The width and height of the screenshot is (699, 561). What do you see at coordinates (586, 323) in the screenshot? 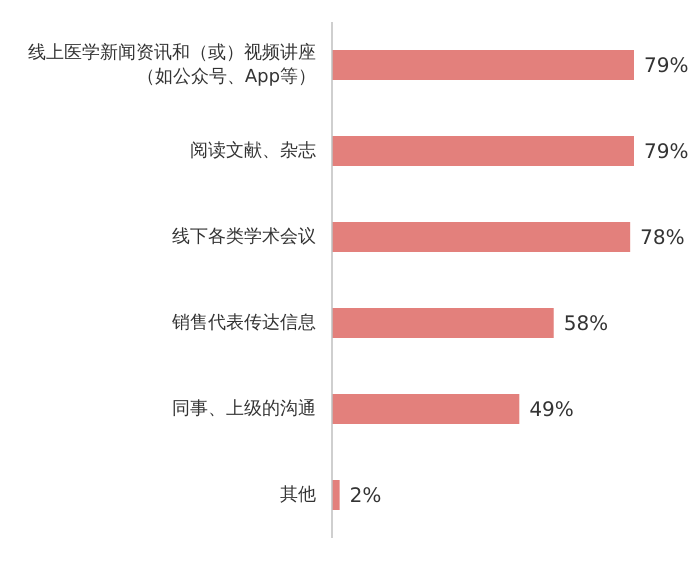
I see `data-label: 58%` at bounding box center [586, 323].